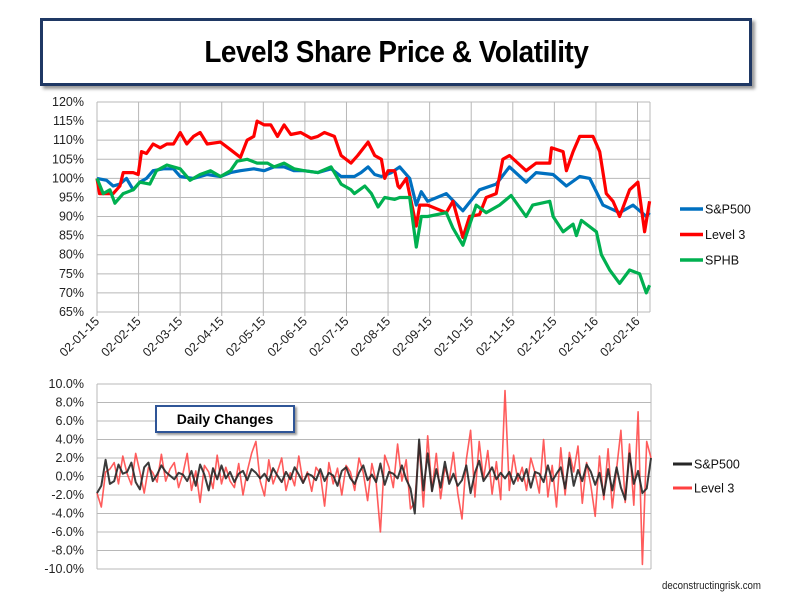 Image resolution: width=800 pixels, height=600 pixels. Describe the element at coordinates (711, 586) in the screenshot. I see `source-credit: deconstructingrisk.com` at that location.